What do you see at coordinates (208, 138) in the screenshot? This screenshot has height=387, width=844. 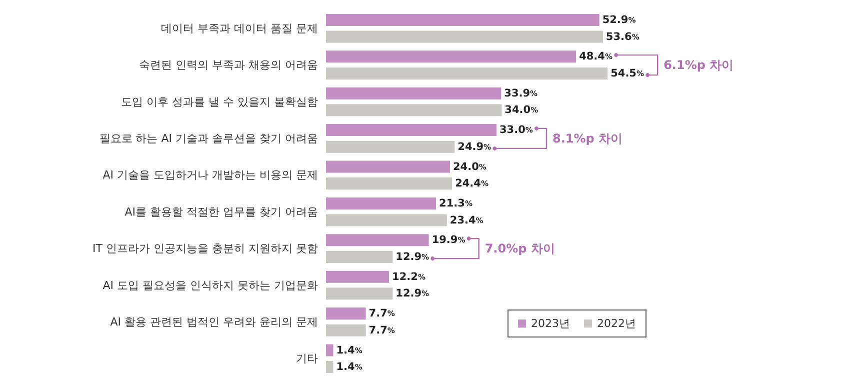 I see `y-tick-label: 필요로 하는 AI 기술과 솔루션을 찾기 어려움` at bounding box center [208, 138].